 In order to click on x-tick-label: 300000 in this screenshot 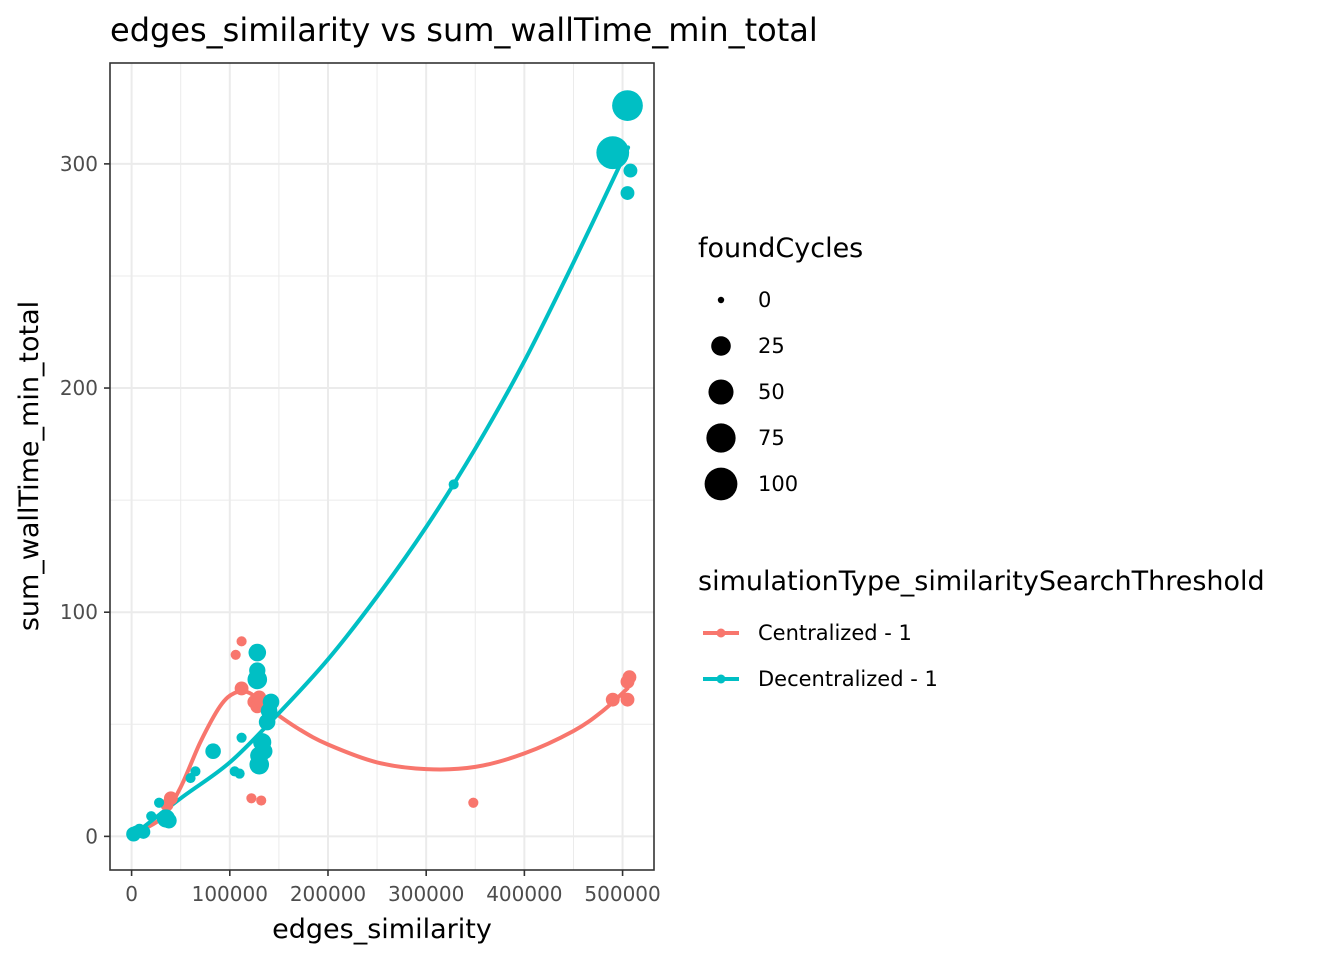, I will do `click(426, 894)`.